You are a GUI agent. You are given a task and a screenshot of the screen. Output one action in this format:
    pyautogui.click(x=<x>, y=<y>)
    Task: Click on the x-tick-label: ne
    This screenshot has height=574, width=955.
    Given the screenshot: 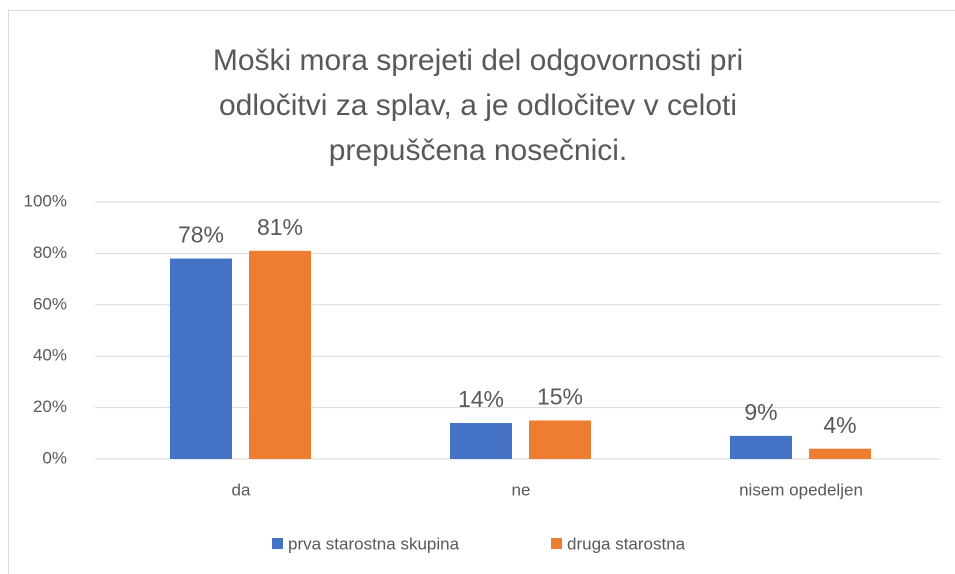 What is the action you would take?
    pyautogui.click(x=521, y=489)
    